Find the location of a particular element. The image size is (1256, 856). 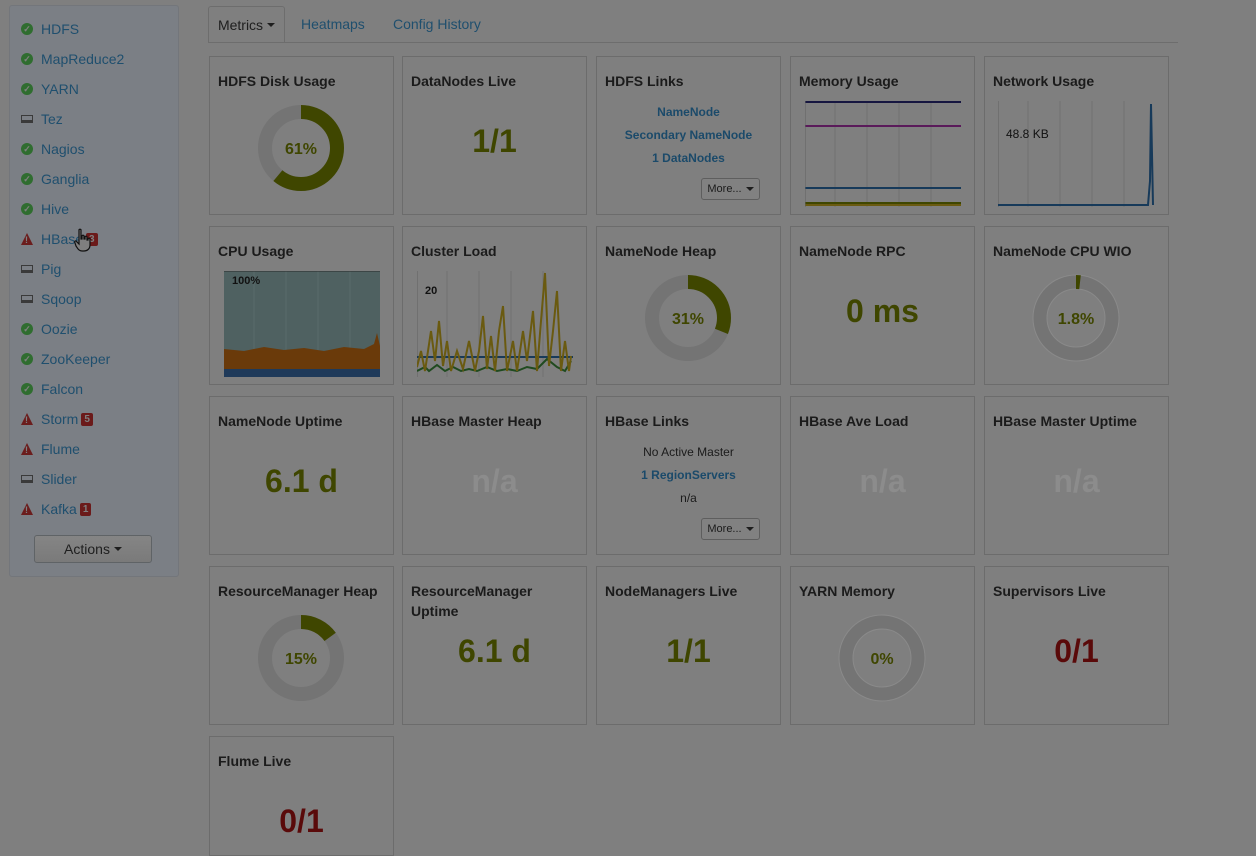

widget-hbase-master-uptime: HBase Master Uptime n/a is located at coordinates (1076, 475).